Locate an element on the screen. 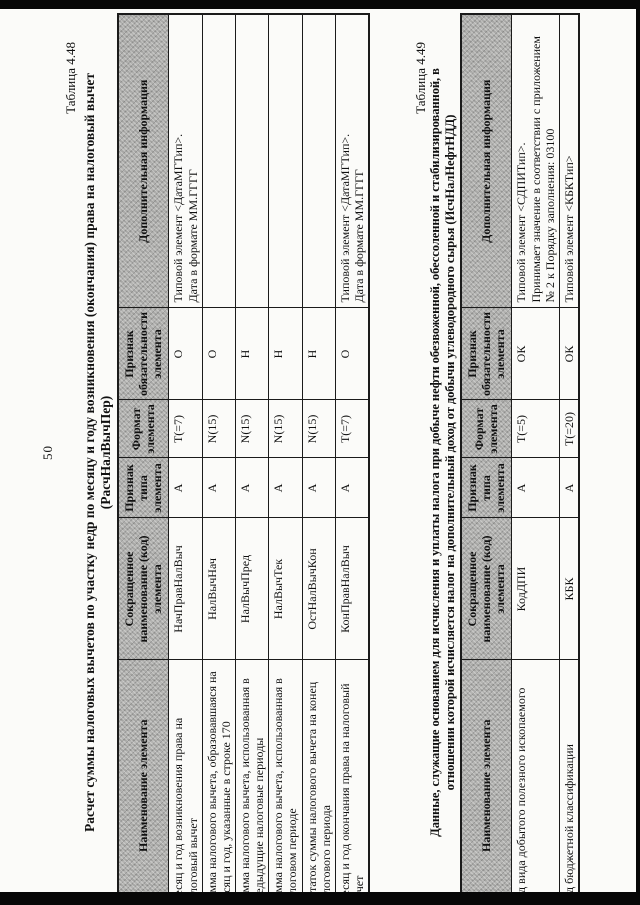  table-4-48-caption: Таблица 4.48 is located at coordinates (70, 78).